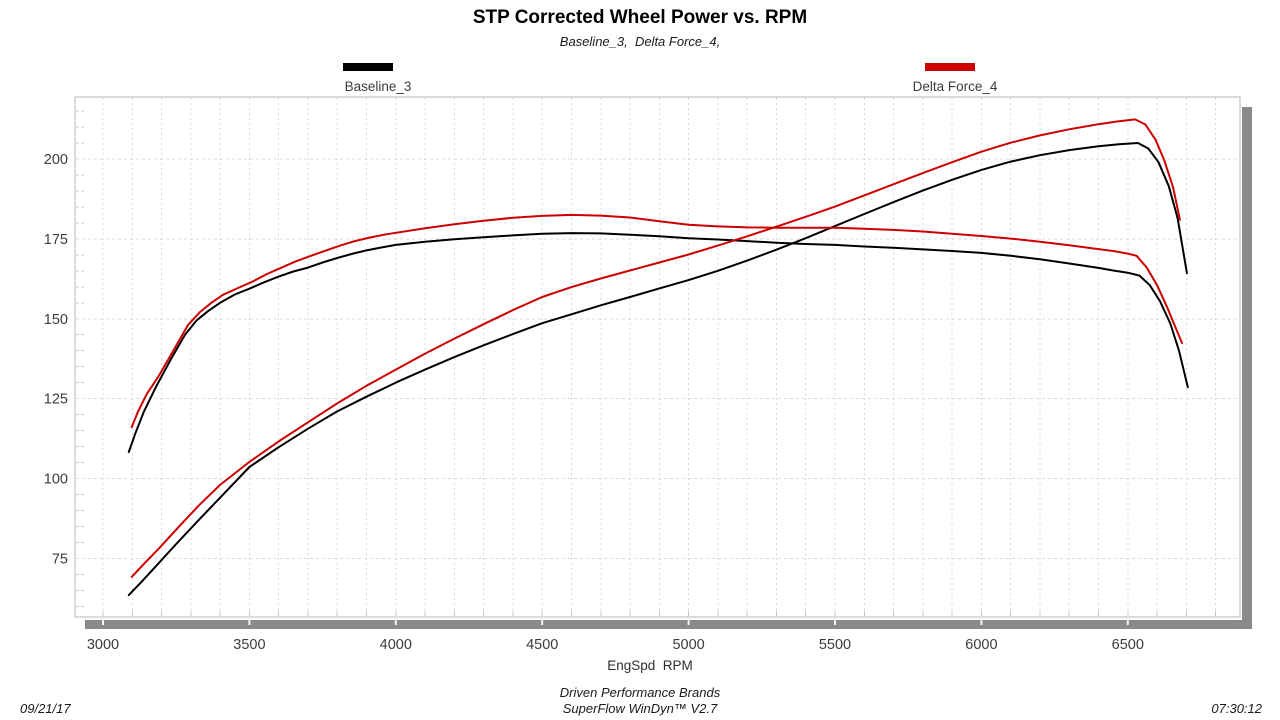 The image size is (1280, 720). Describe the element at coordinates (56, 400) in the screenshot. I see `y-tick-label: 125` at that location.